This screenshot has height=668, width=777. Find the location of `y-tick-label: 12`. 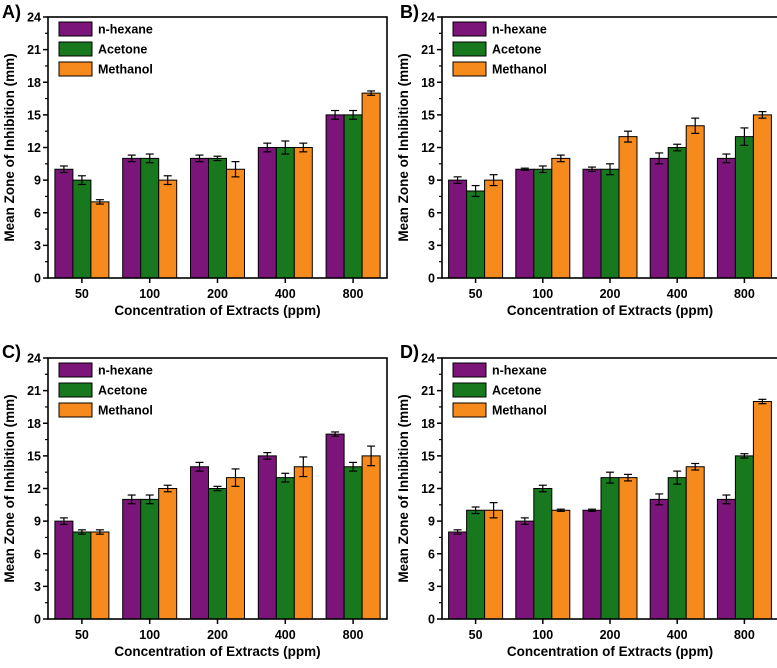

y-tick-label: 12 is located at coordinates (34, 148).